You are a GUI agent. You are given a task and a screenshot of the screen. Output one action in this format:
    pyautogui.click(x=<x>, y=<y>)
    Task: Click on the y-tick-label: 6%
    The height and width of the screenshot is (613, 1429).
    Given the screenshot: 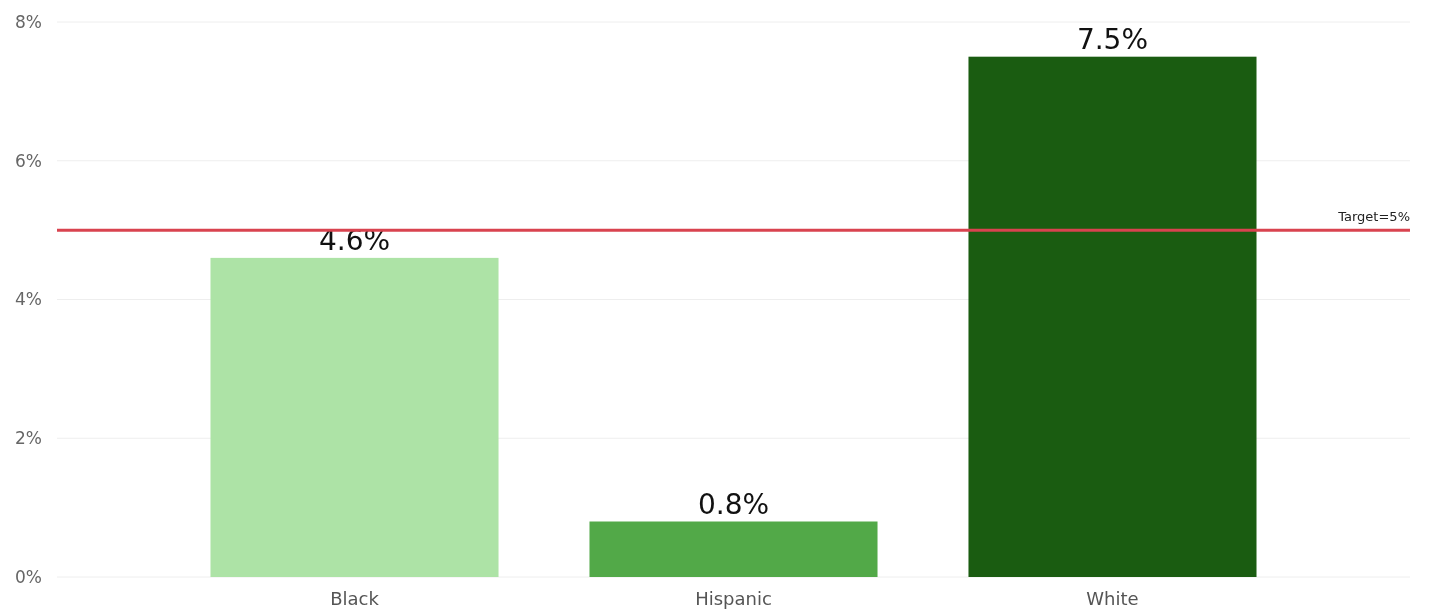 What is the action you would take?
    pyautogui.click(x=28, y=160)
    